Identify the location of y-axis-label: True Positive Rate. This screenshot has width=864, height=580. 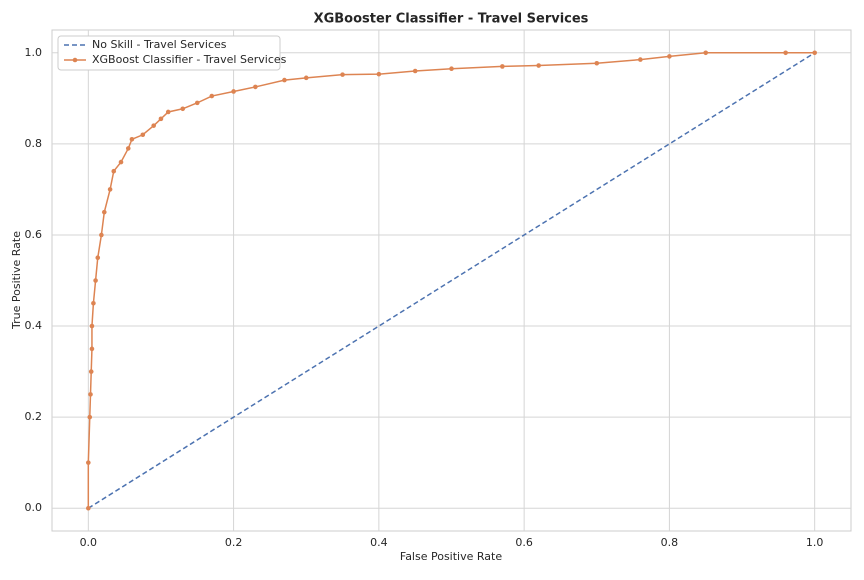
(16, 280).